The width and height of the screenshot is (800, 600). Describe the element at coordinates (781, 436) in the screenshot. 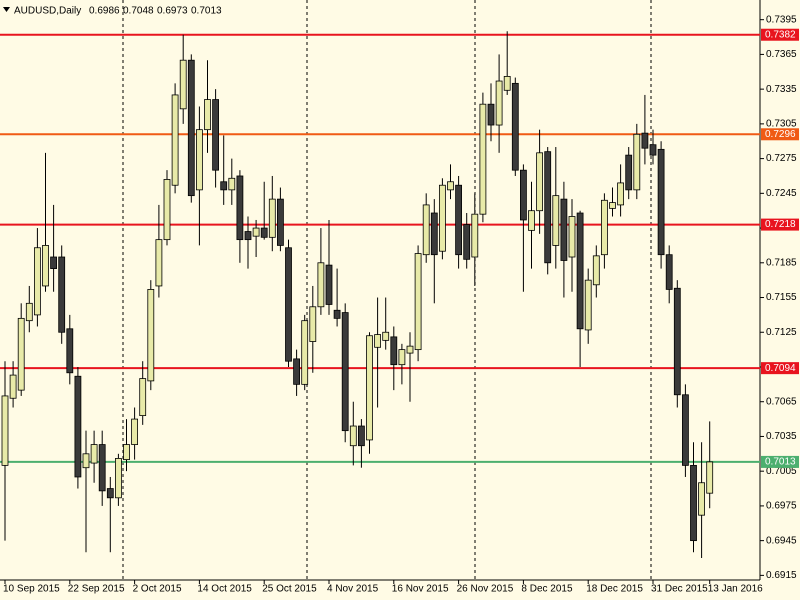

I see `y-tick-label: 0.7035` at that location.